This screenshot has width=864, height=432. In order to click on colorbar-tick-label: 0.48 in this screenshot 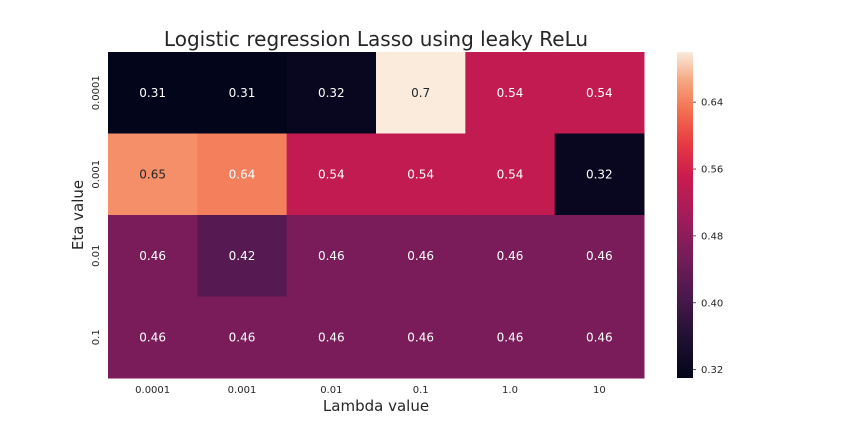, I will do `click(712, 236)`.